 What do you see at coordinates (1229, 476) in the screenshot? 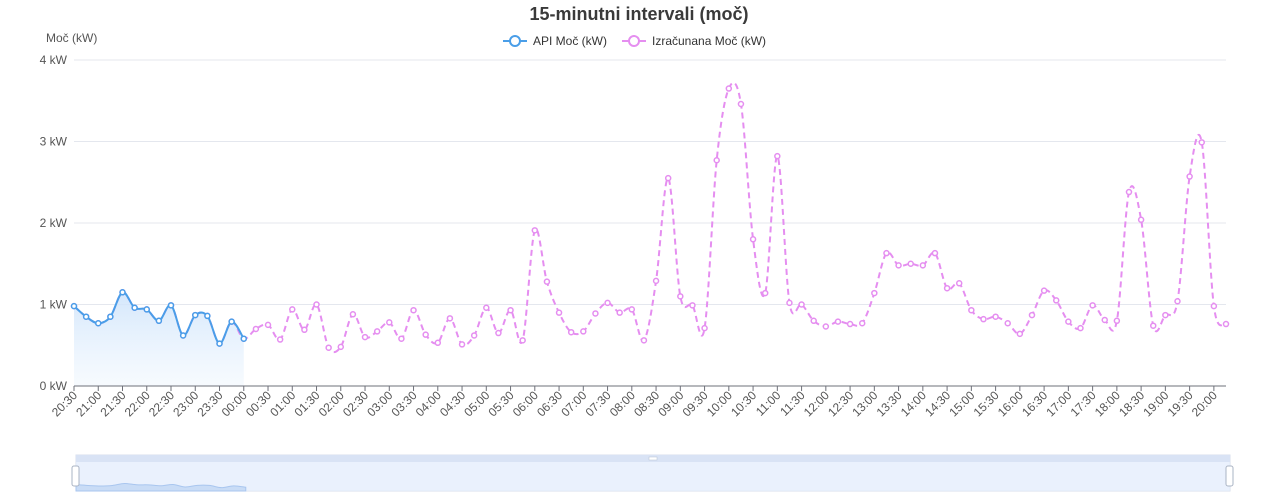
I see `zoom-handle-right` at bounding box center [1229, 476].